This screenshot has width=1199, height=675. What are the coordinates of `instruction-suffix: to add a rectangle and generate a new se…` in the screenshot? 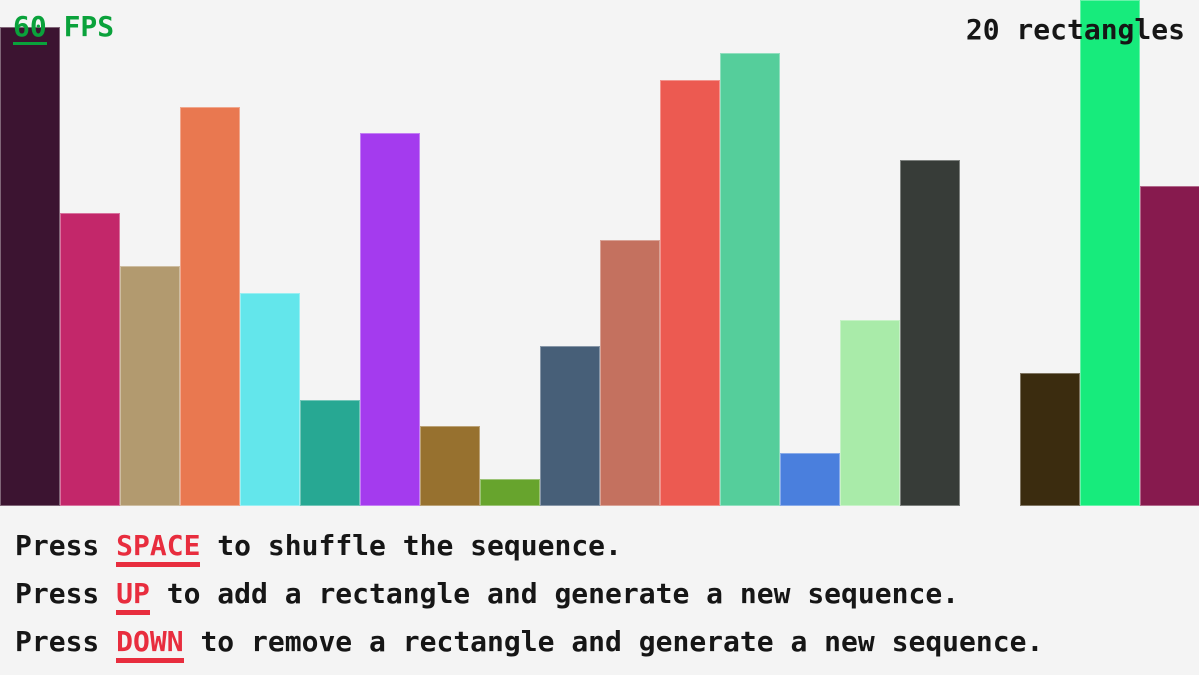 It's located at (554, 593).